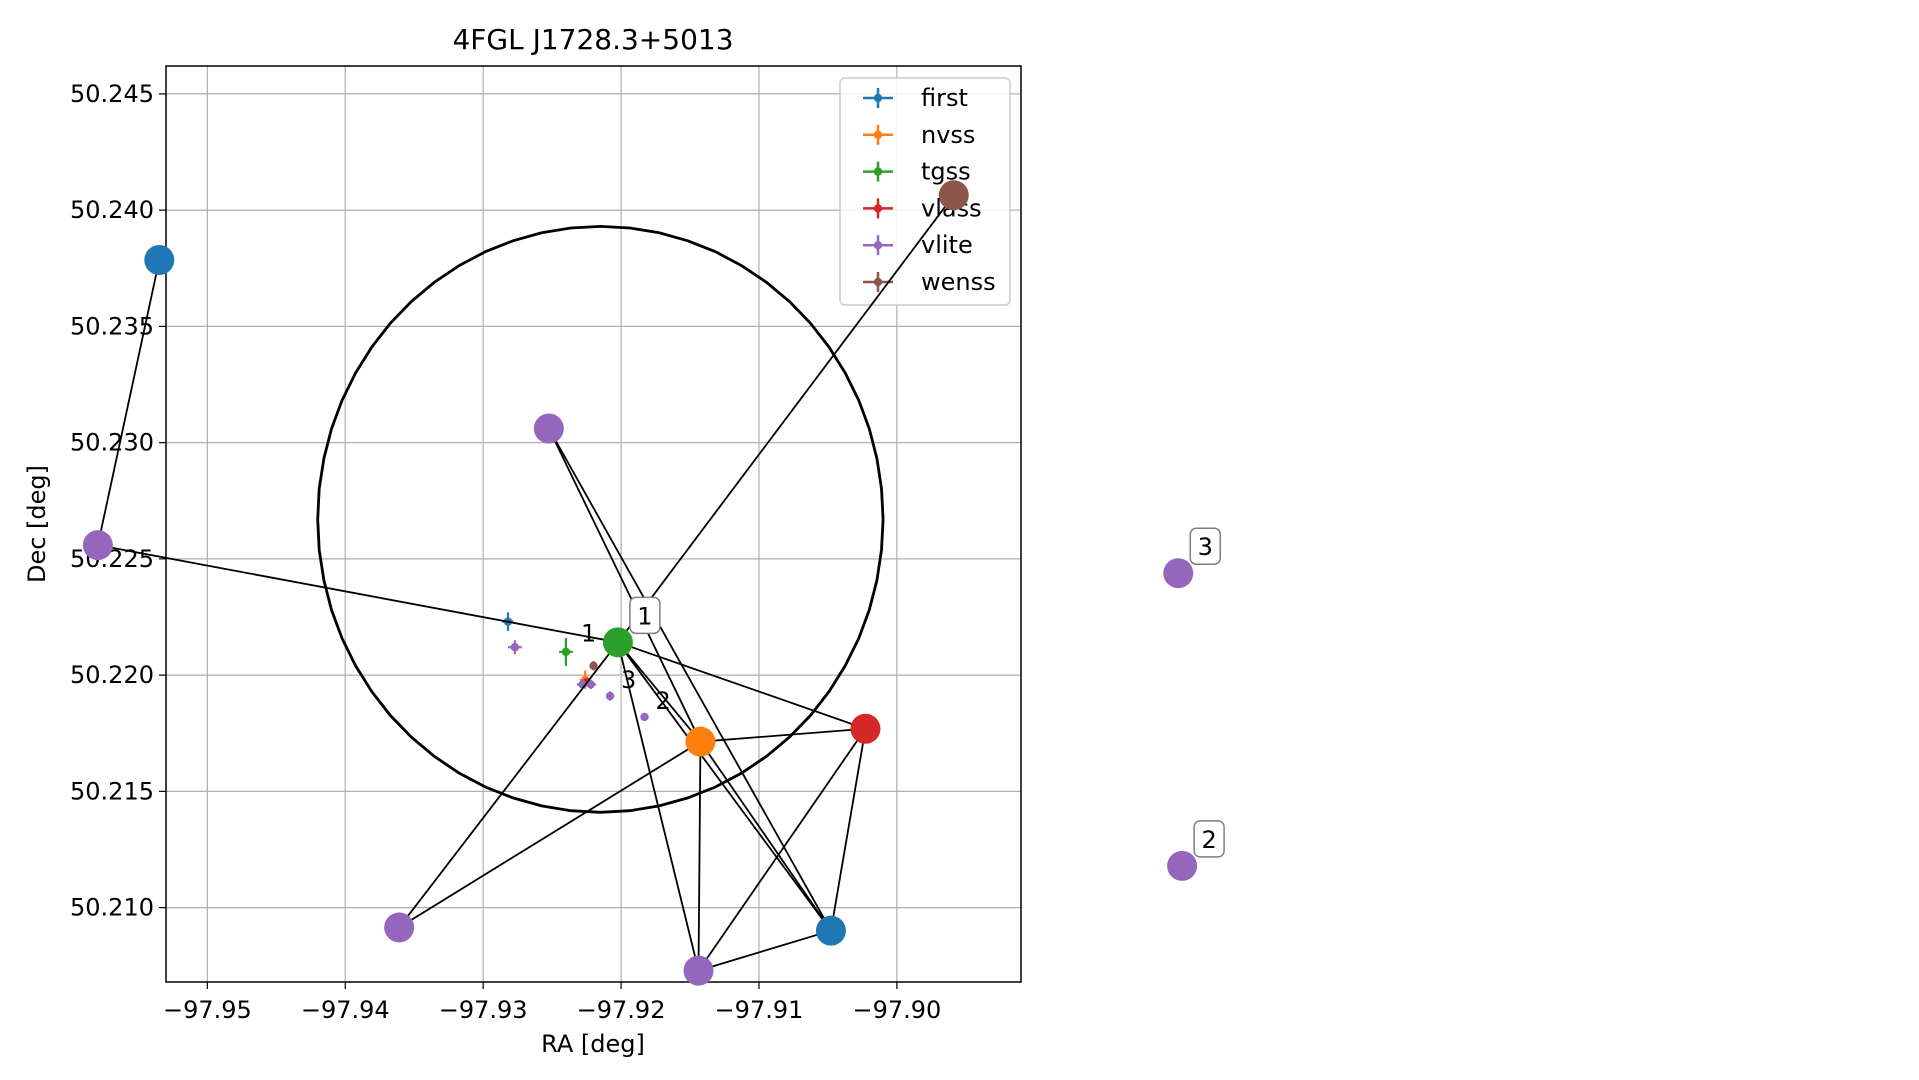 The width and height of the screenshot is (1919, 1080). Describe the element at coordinates (37, 524) in the screenshot. I see `y-axis-label: Dec [deg]` at that location.